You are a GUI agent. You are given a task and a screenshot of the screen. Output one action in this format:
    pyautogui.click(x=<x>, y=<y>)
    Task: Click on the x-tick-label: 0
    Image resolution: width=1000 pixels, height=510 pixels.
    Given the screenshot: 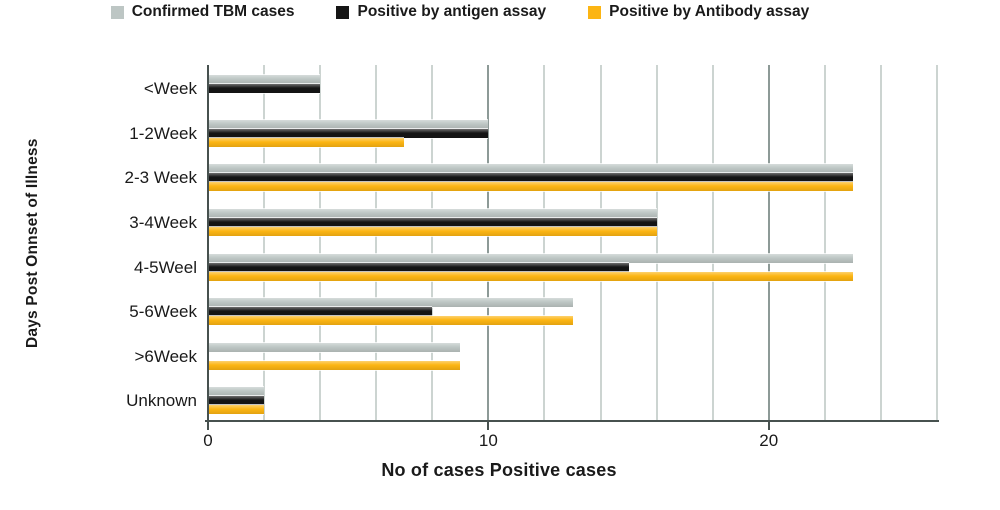 What is the action you would take?
    pyautogui.click(x=208, y=440)
    